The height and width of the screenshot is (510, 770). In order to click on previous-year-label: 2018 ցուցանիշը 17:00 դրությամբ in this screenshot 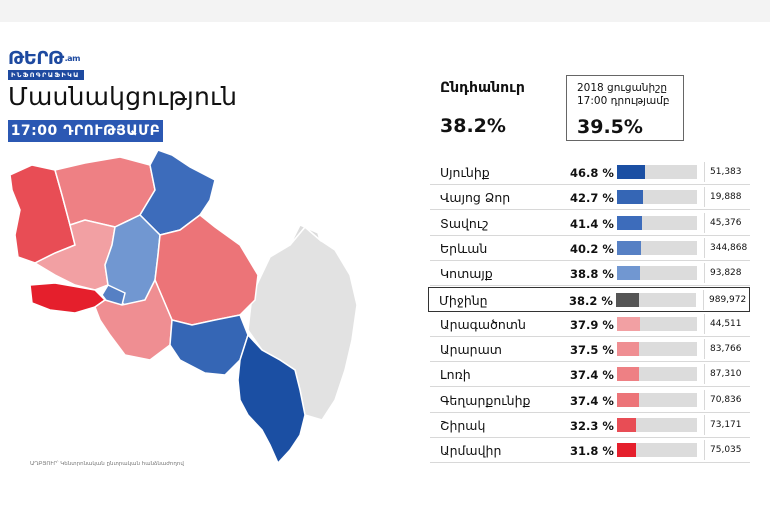, I will do `click(623, 94)`.